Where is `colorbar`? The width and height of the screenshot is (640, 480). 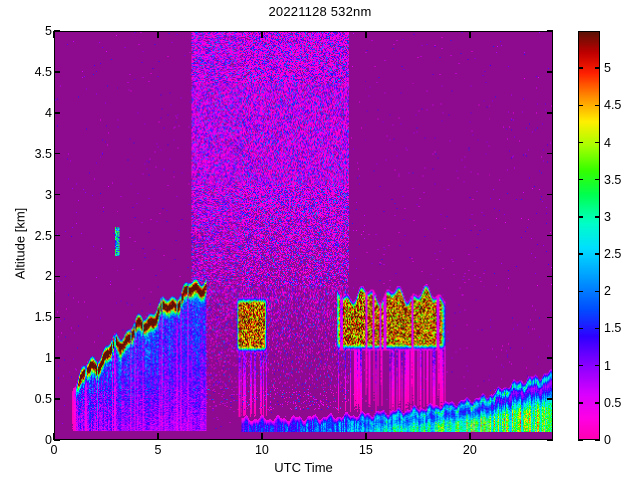 colorbar is located at coordinates (589, 235).